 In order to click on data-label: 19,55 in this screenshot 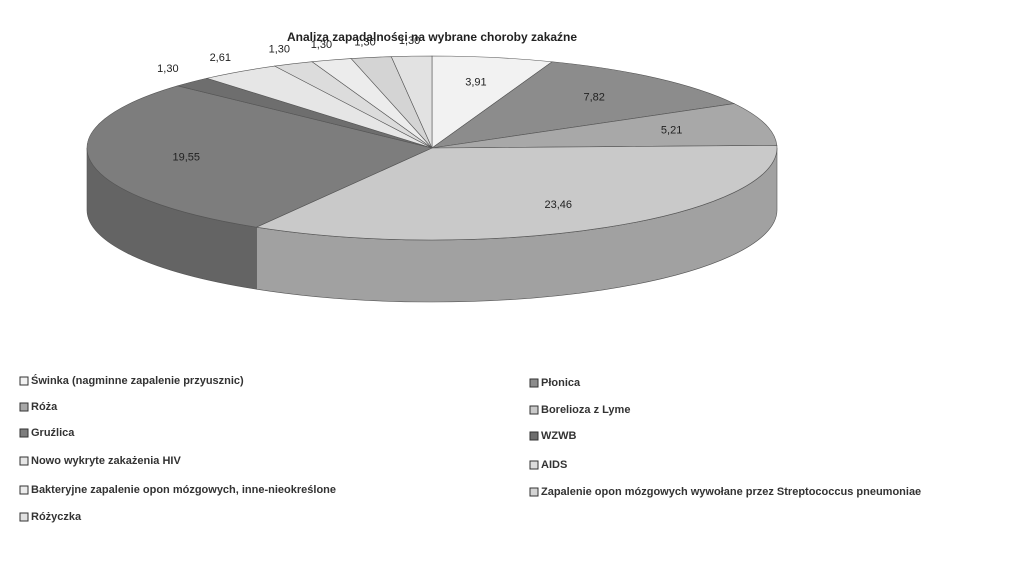, I will do `click(187, 158)`.